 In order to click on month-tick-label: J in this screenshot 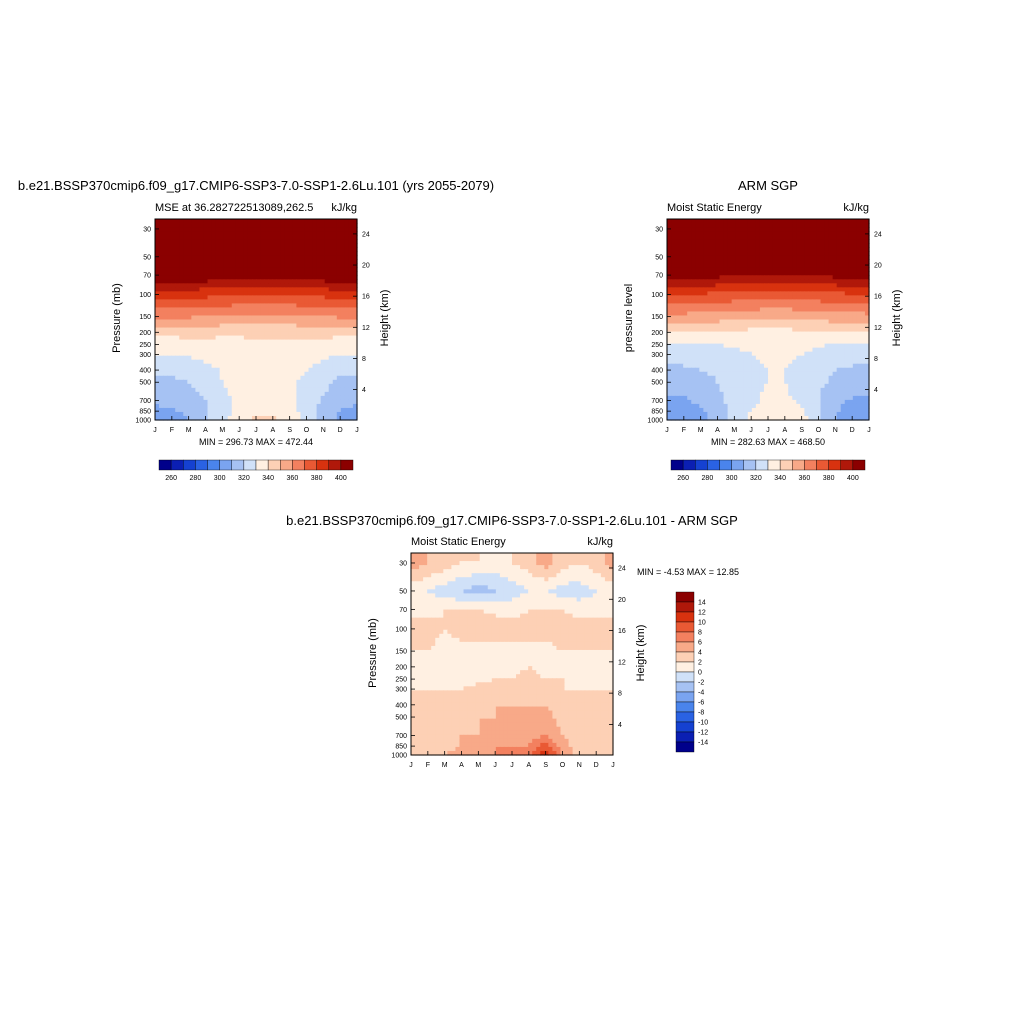, I will do `click(155, 430)`.